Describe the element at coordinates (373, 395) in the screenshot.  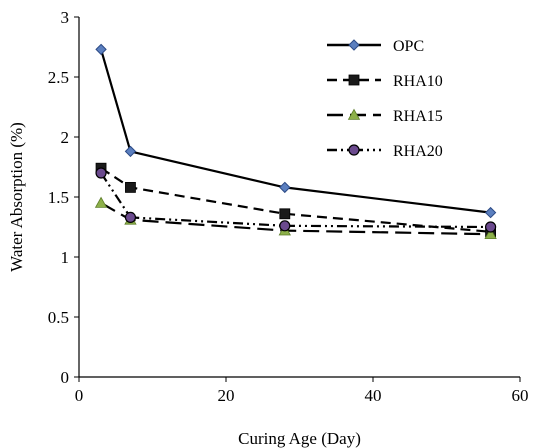
I see `x-tick-label: 40` at that location.